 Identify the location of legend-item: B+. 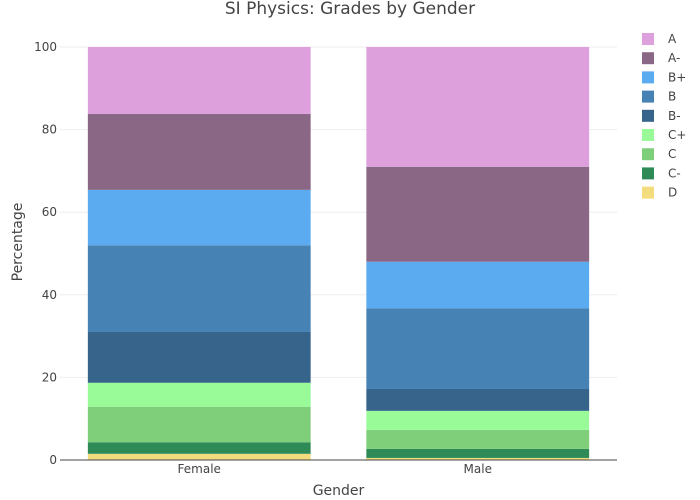
(664, 77).